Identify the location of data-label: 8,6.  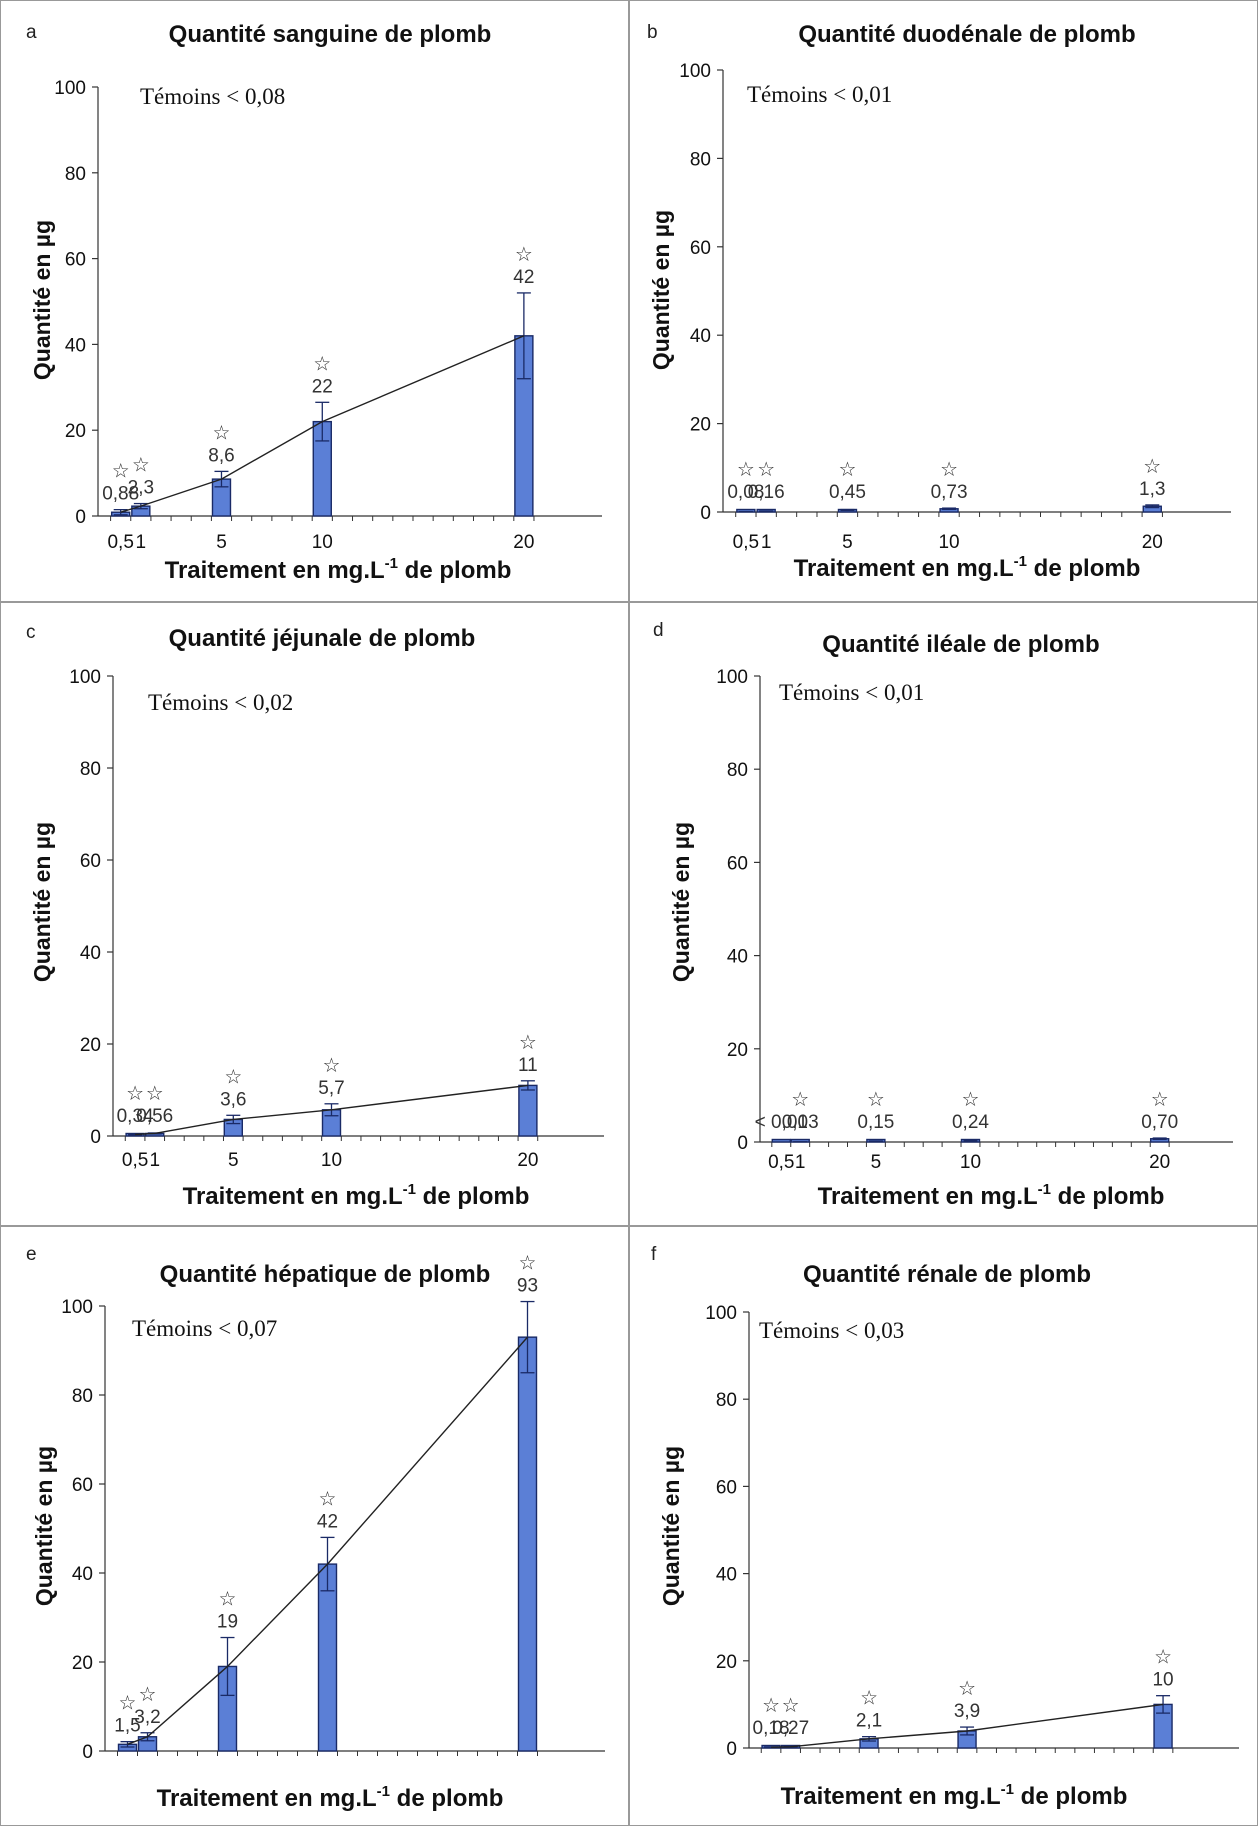
(221, 455).